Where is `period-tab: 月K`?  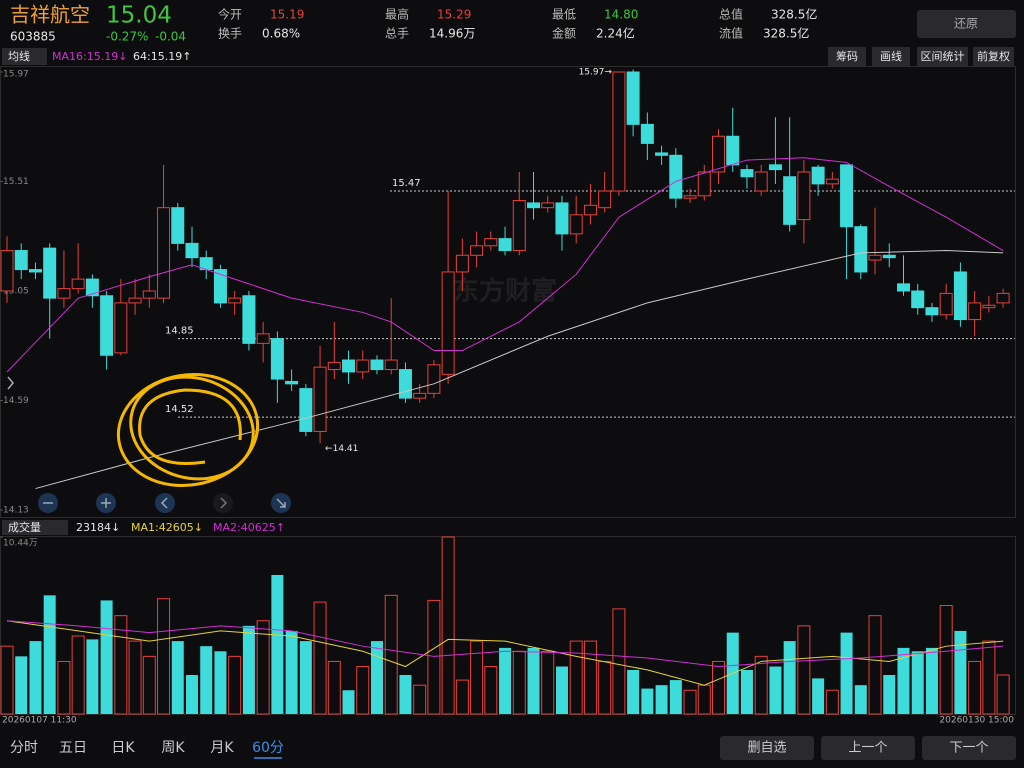 period-tab: 月K is located at coordinates (222, 748).